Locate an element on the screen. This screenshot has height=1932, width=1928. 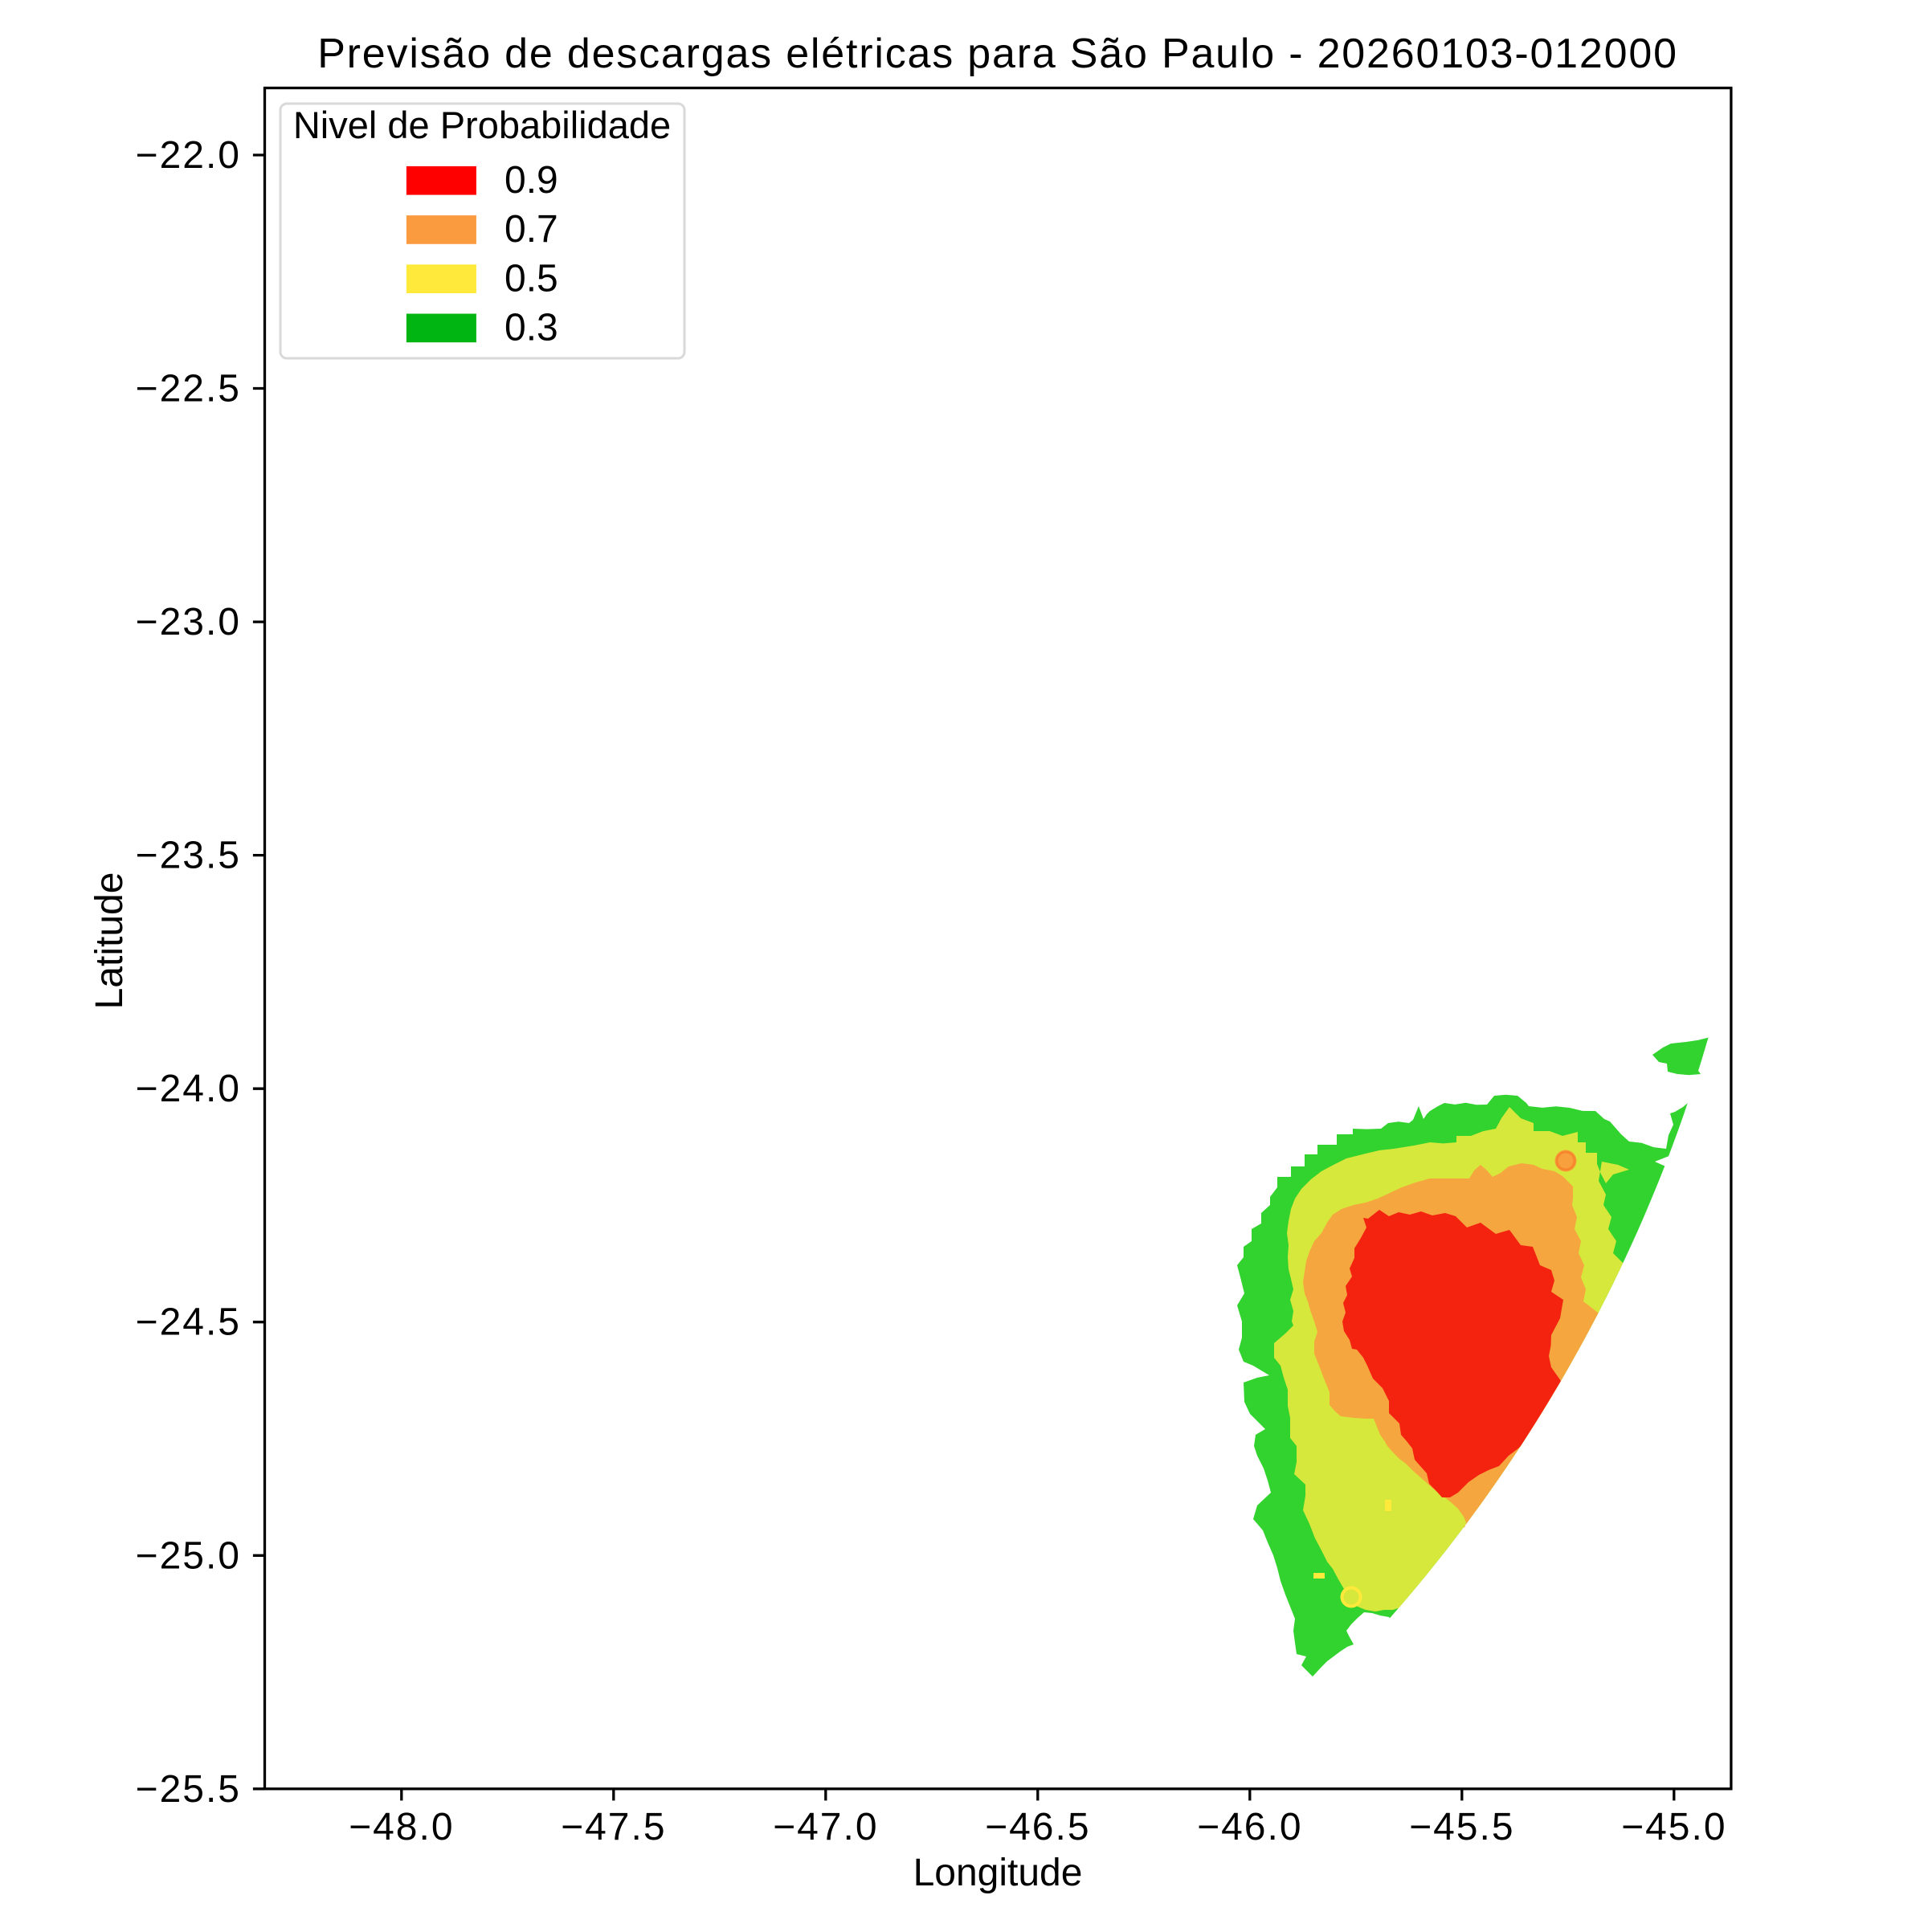
svg-text: −24.5 is located at coordinates (188, 1322).